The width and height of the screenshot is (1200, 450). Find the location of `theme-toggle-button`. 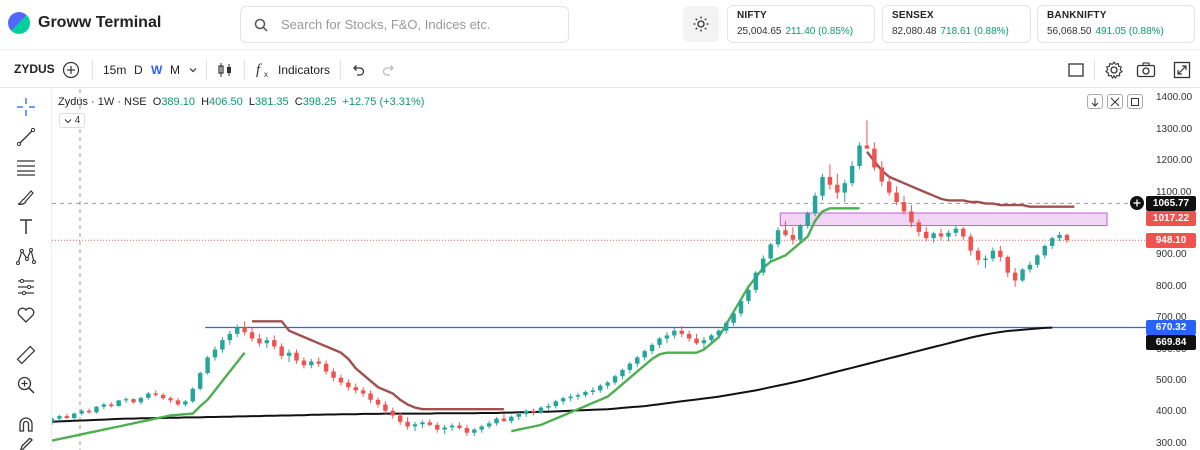

theme-toggle-button is located at coordinates (701, 24).